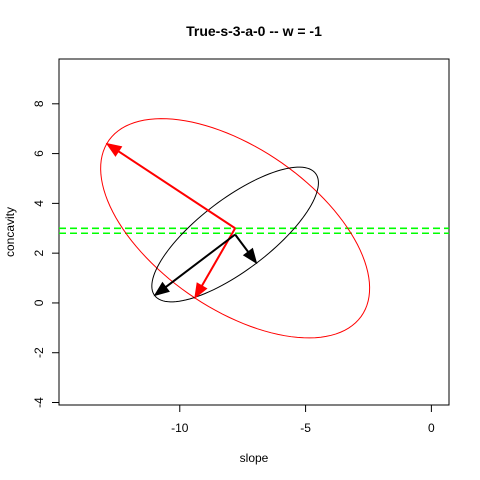 The width and height of the screenshot is (480, 480). I want to click on x-axis: -10 -5 0, so click(303, 419).